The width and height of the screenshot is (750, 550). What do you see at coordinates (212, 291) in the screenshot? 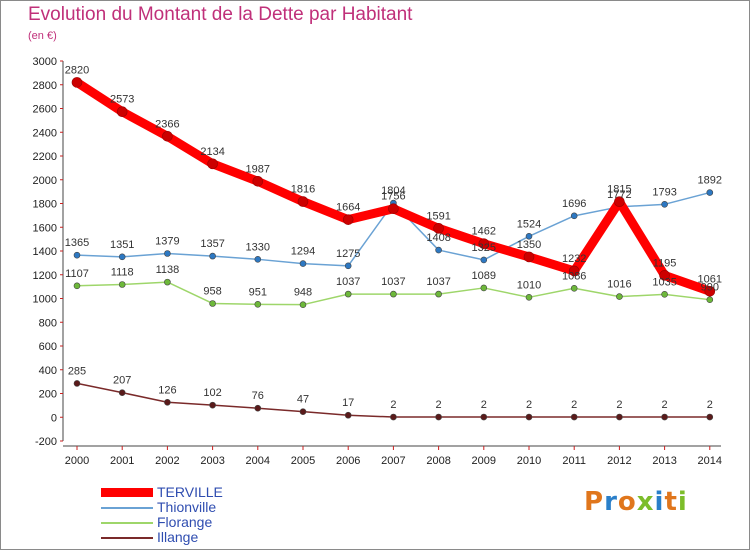
I see `data-label-florange: 958` at bounding box center [212, 291].